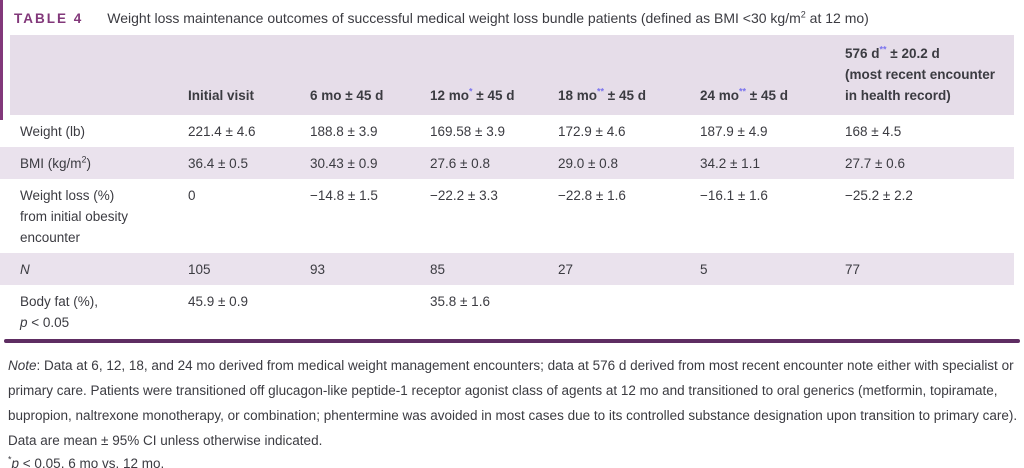 Image resolution: width=1024 pixels, height=468 pixels. Describe the element at coordinates (512, 460) in the screenshot. I see `footnote-single-asterisk: *p < 0.05, 6 mo vs. 12 mo.` at that location.